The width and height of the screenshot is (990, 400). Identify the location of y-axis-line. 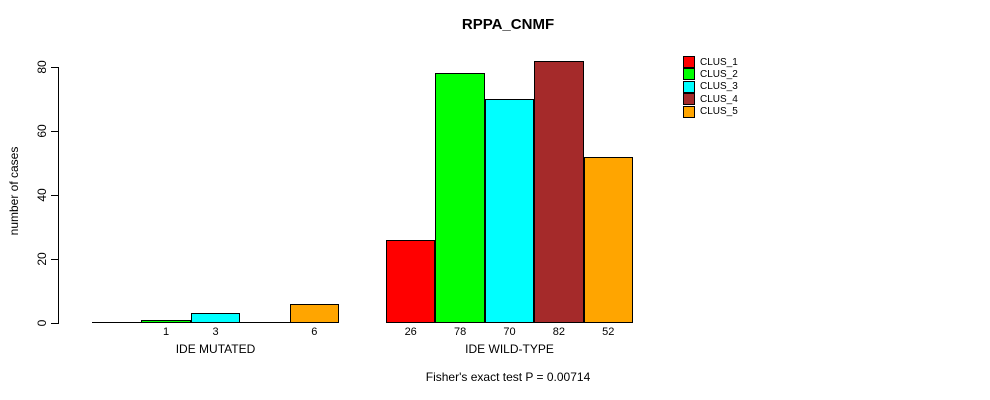
(58, 195).